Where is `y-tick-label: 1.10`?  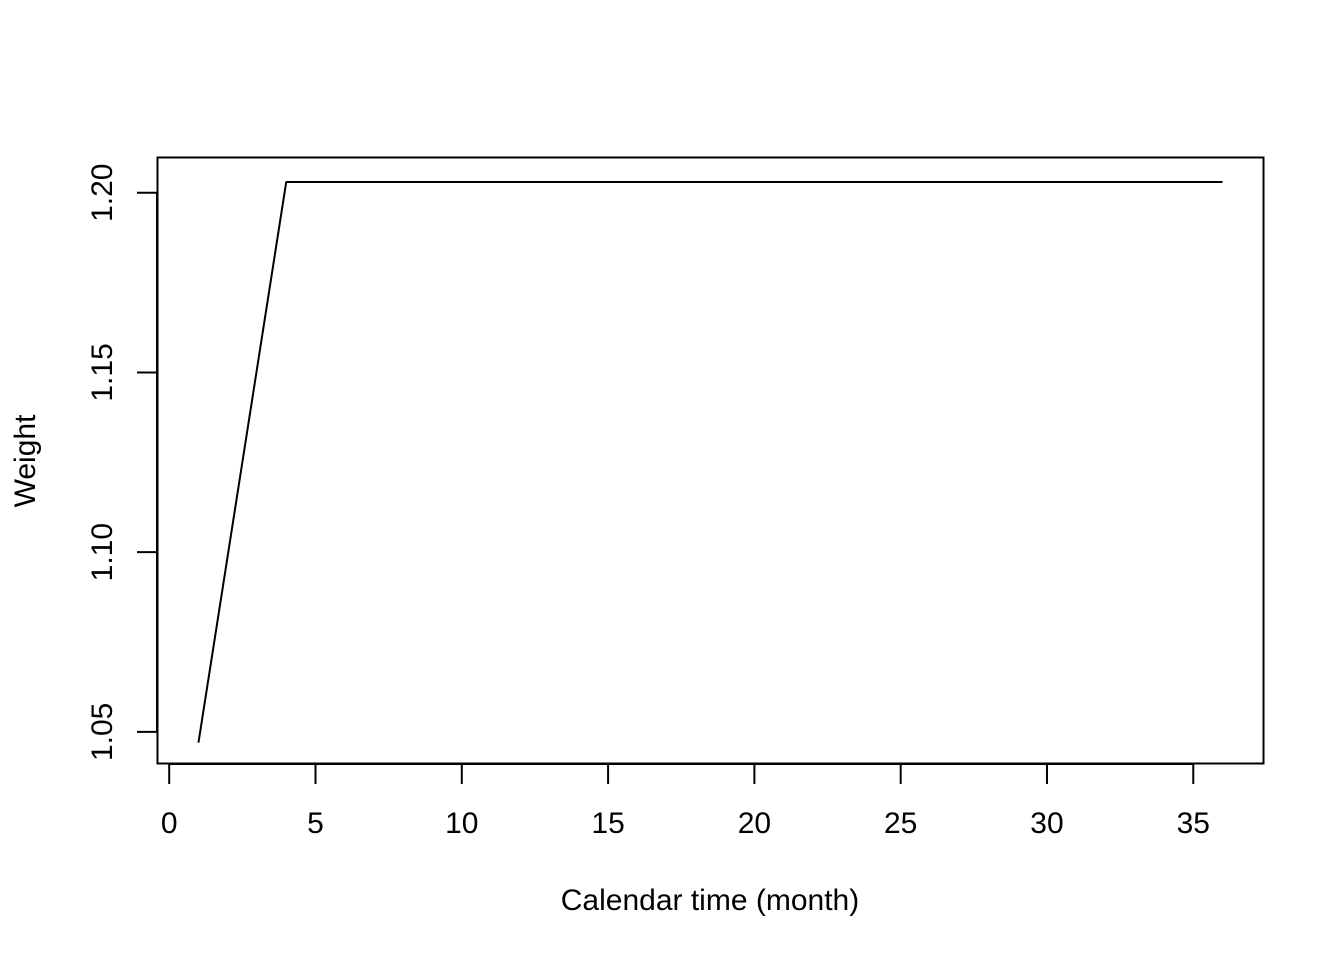 y-tick-label: 1.10 is located at coordinates (102, 552).